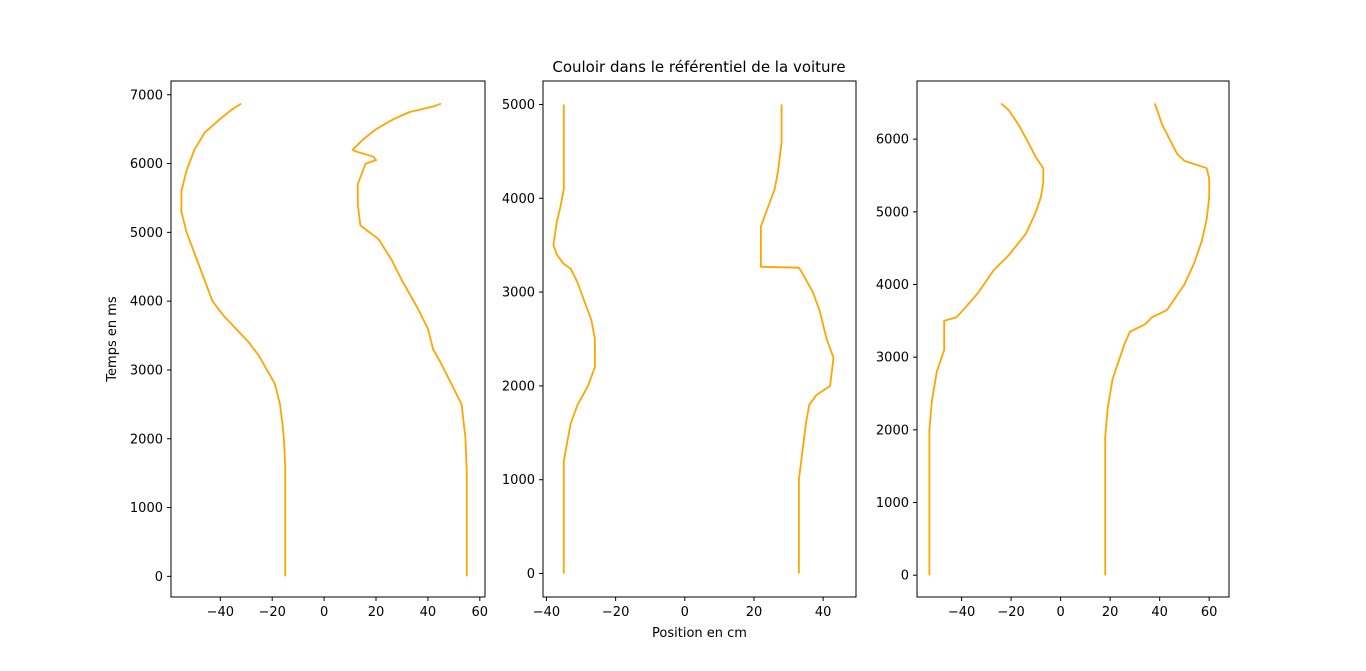  Describe the element at coordinates (699, 633) in the screenshot. I see `x-axis-label: Position en cm` at that location.